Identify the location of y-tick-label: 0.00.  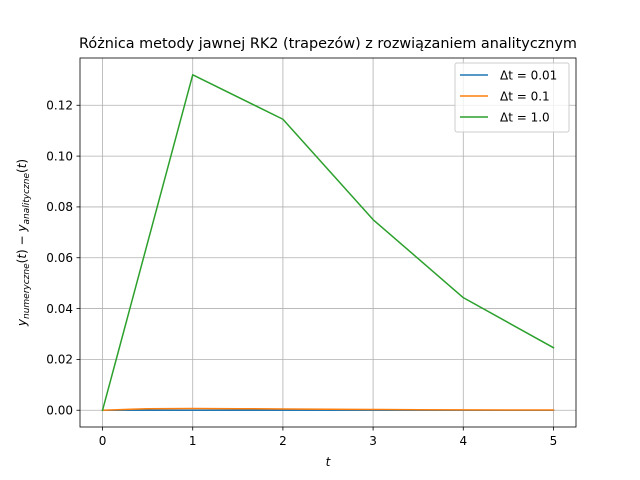
(59, 411).